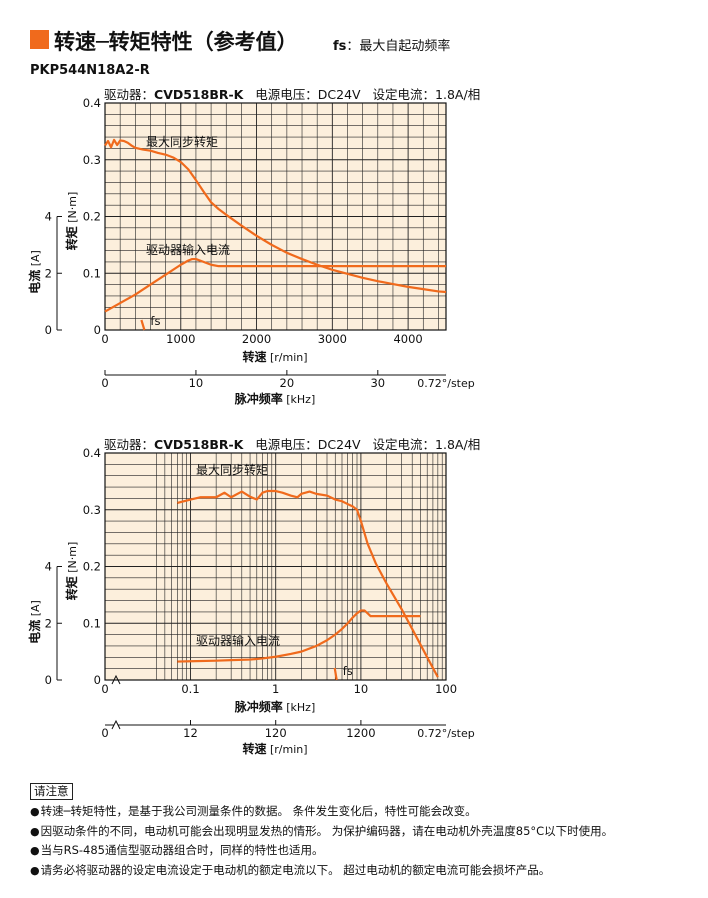 Image resolution: width=708 pixels, height=898 pixels. I want to click on x-tick-label: 0.1, so click(190, 689).